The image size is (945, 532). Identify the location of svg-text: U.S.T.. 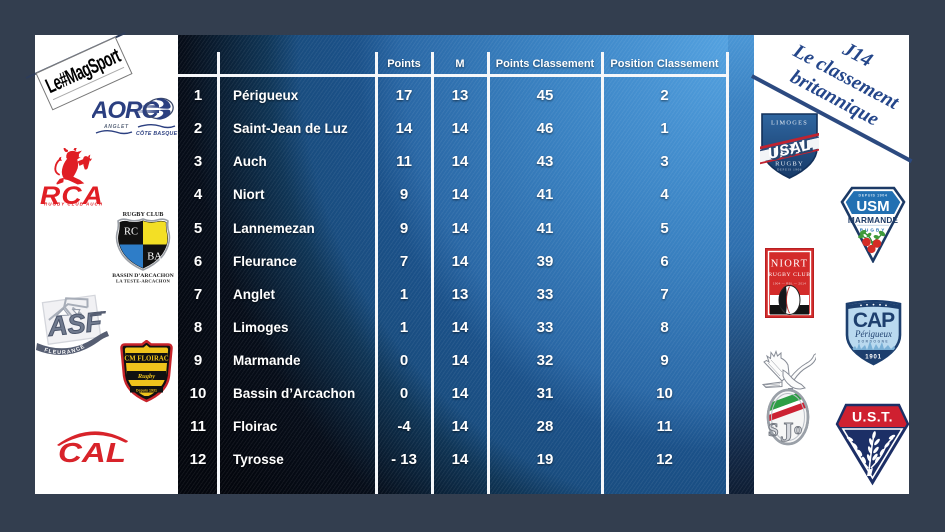
(872, 417).